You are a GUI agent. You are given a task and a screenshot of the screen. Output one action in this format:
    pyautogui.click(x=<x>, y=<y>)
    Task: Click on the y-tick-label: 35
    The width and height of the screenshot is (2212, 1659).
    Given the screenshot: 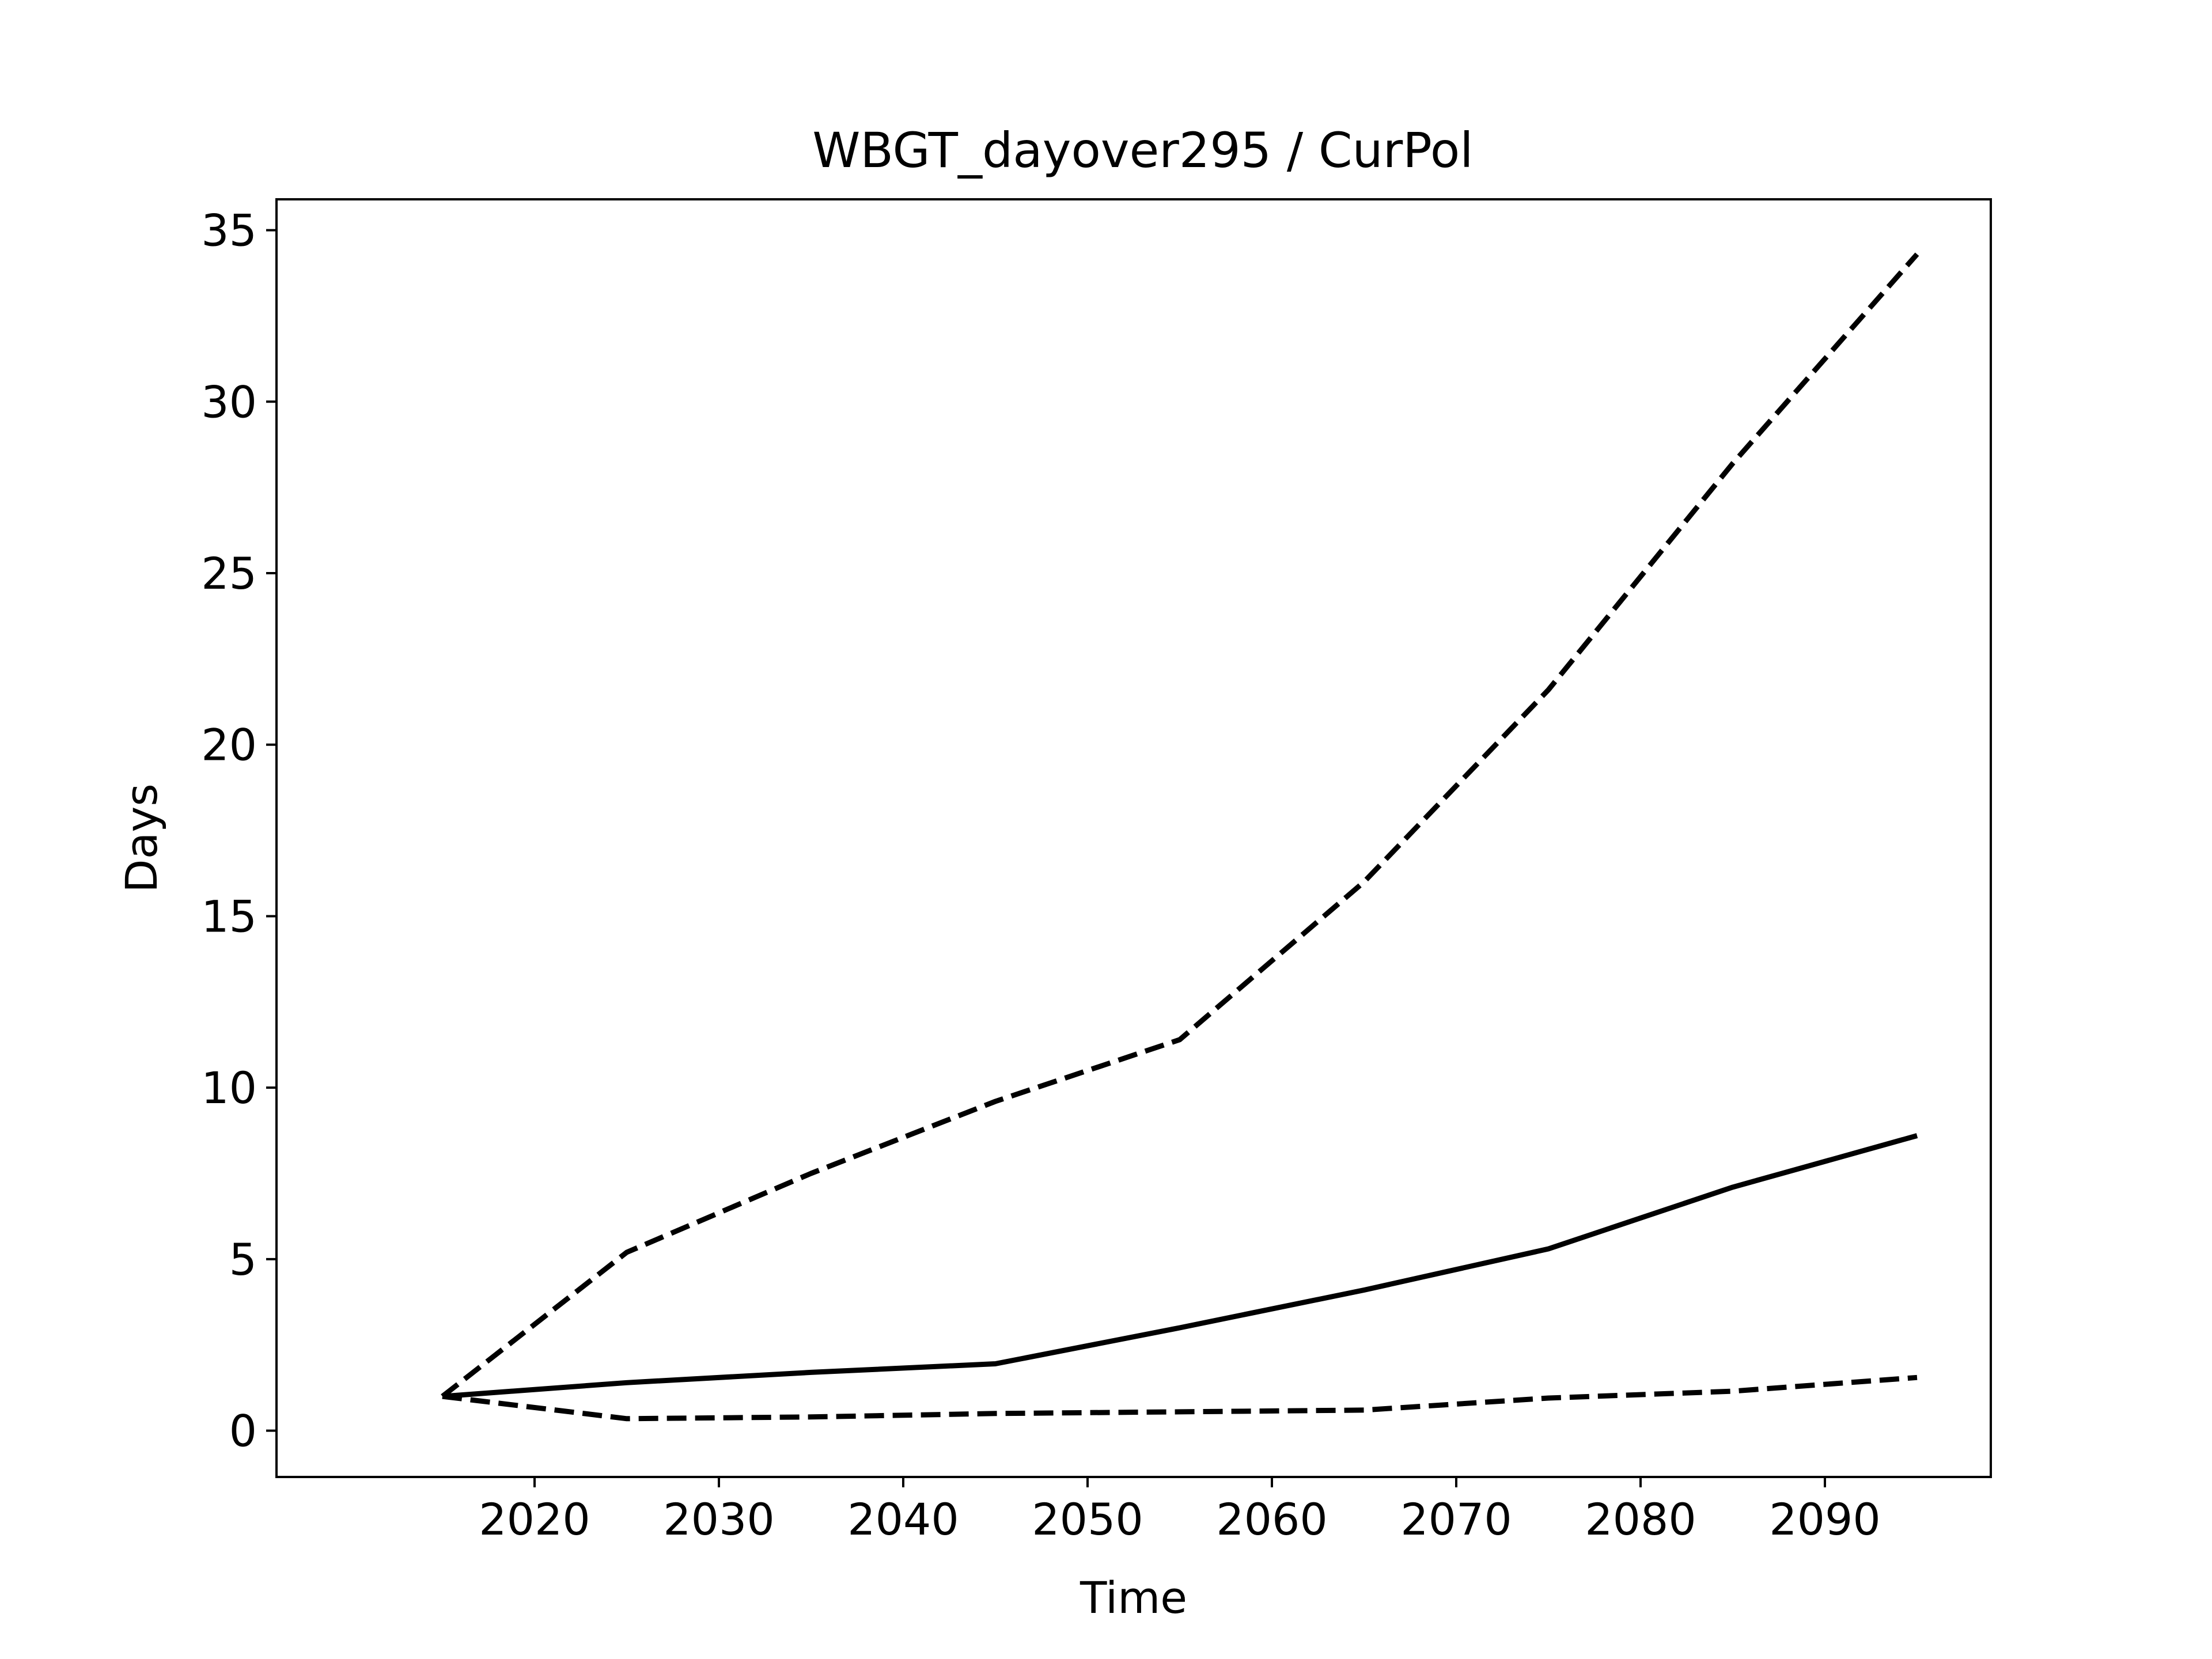 What is the action you would take?
    pyautogui.click(x=229, y=230)
    